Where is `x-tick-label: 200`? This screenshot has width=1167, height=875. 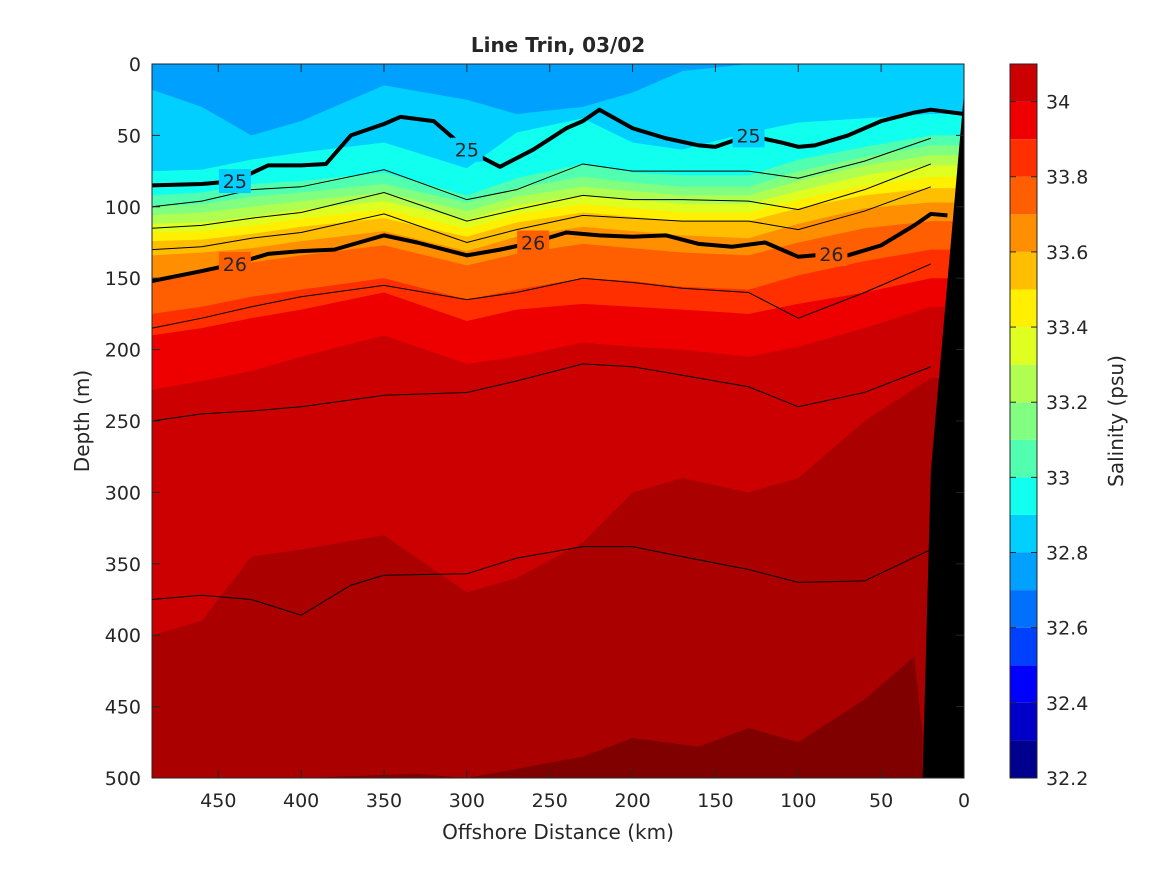 x-tick-label: 200 is located at coordinates (632, 801).